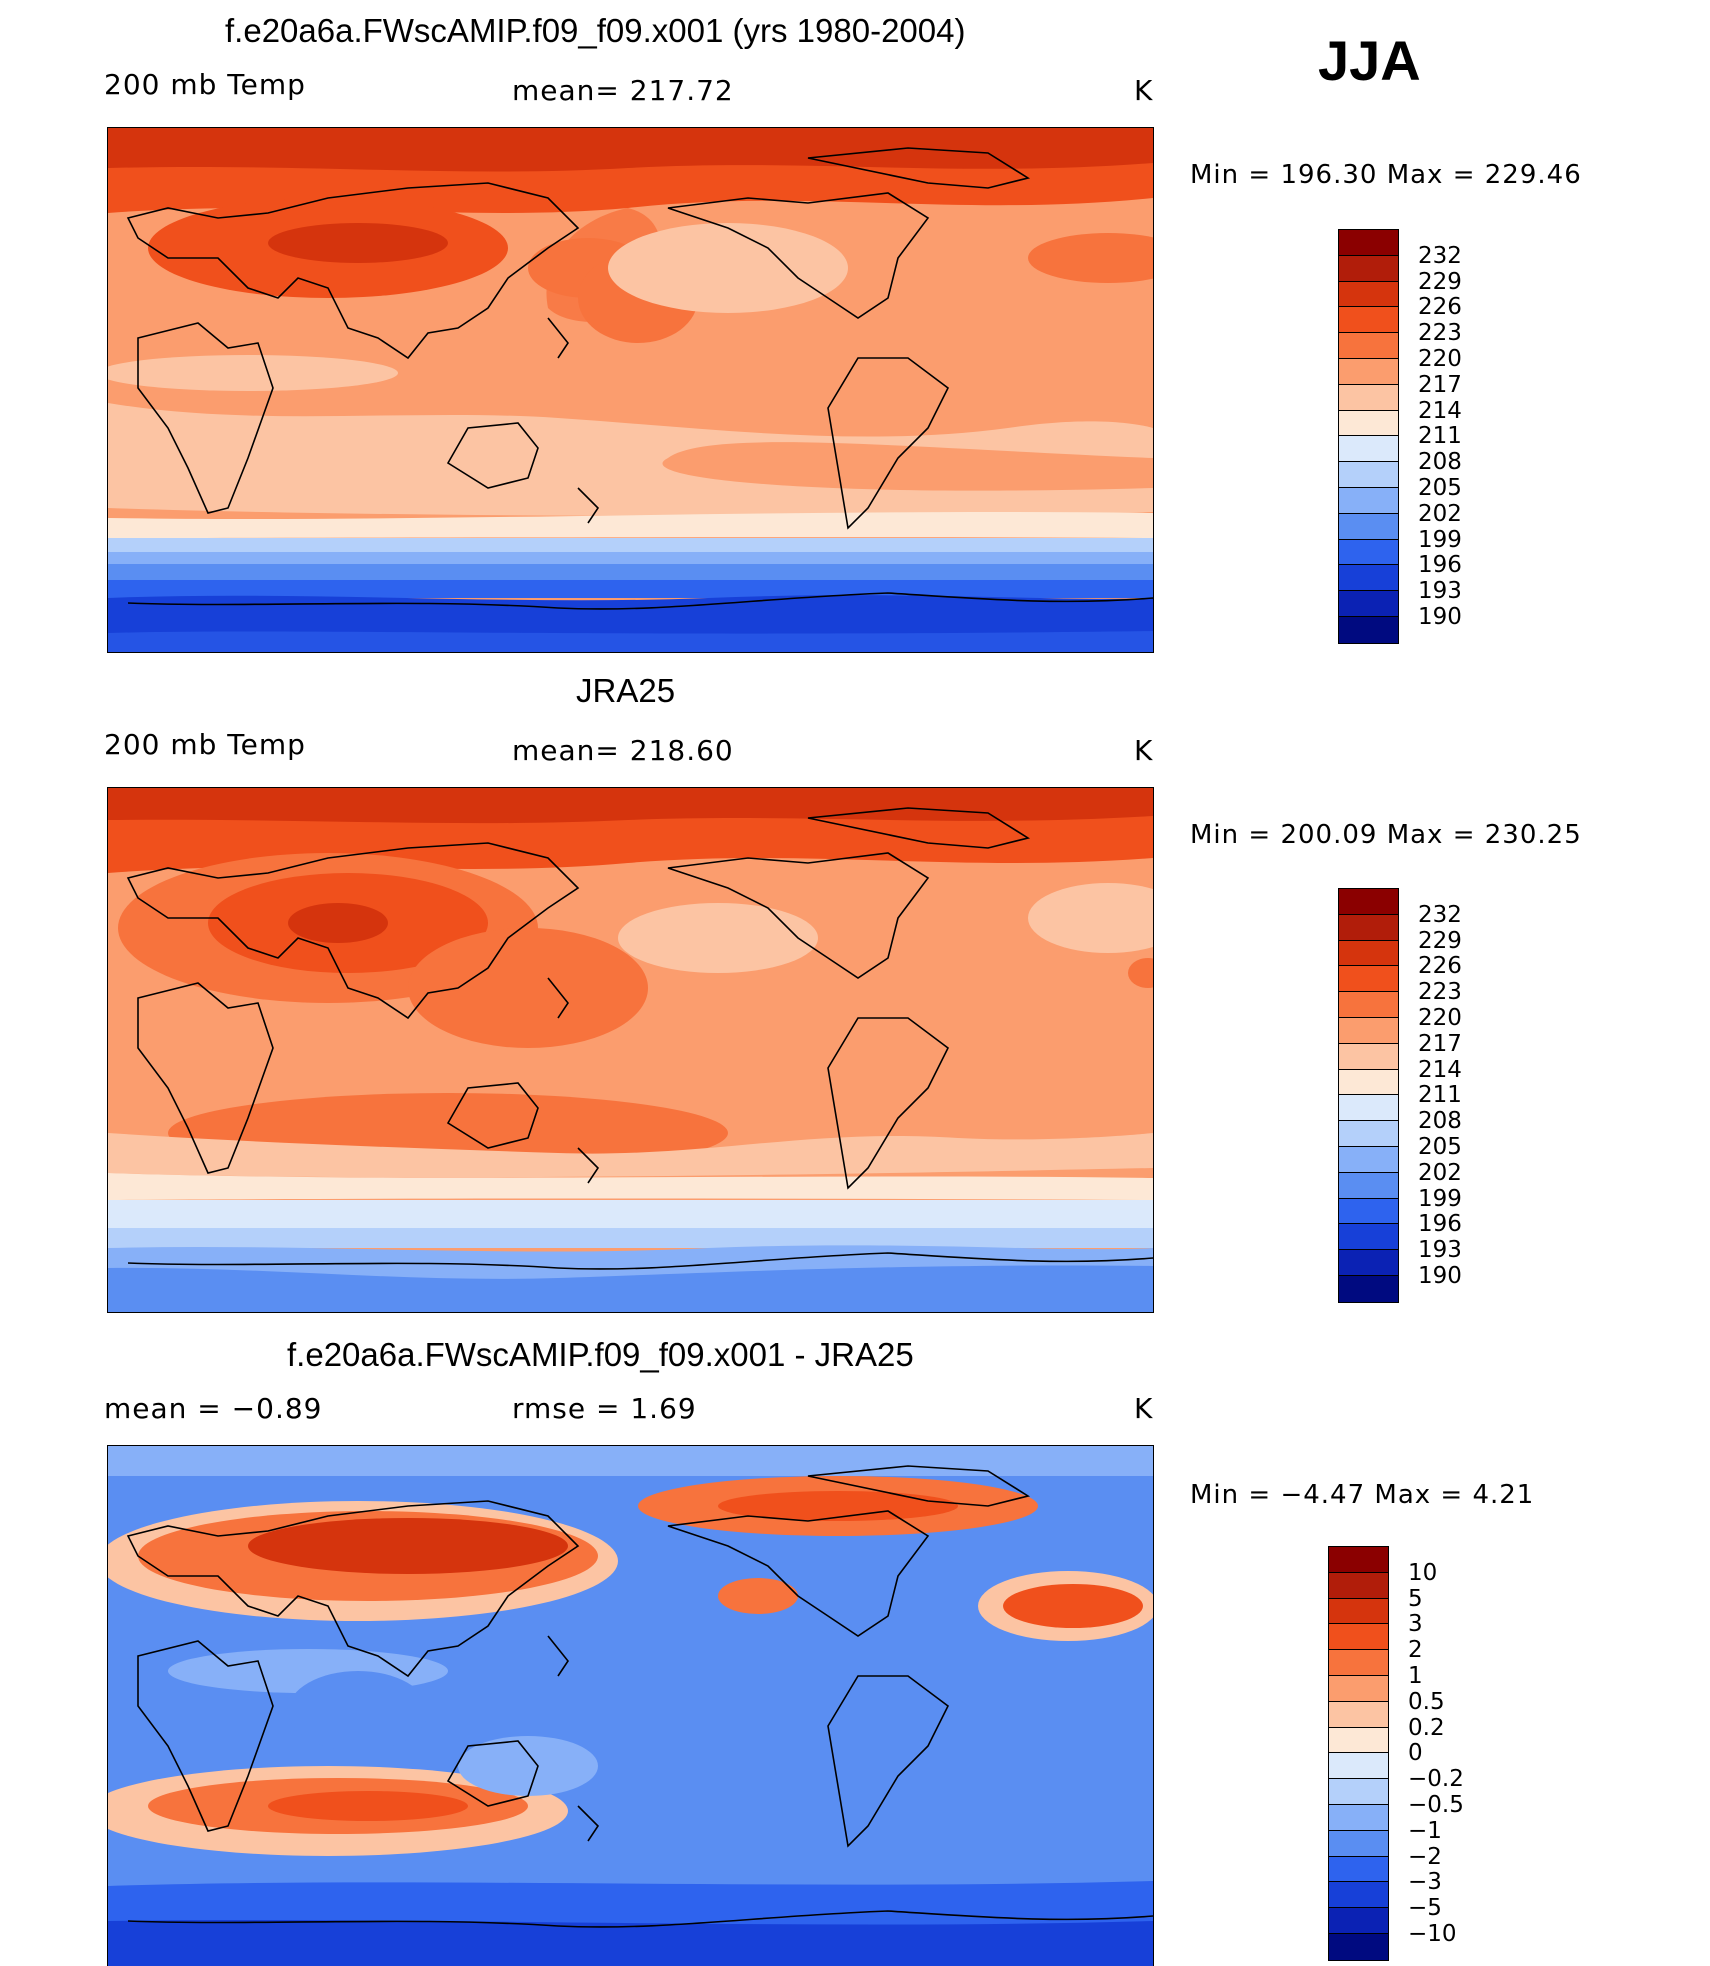 Image resolution: width=1710 pixels, height=1966 pixels. Describe the element at coordinates (1440, 539) in the screenshot. I see `colorbar-tick-label: 199` at that location.